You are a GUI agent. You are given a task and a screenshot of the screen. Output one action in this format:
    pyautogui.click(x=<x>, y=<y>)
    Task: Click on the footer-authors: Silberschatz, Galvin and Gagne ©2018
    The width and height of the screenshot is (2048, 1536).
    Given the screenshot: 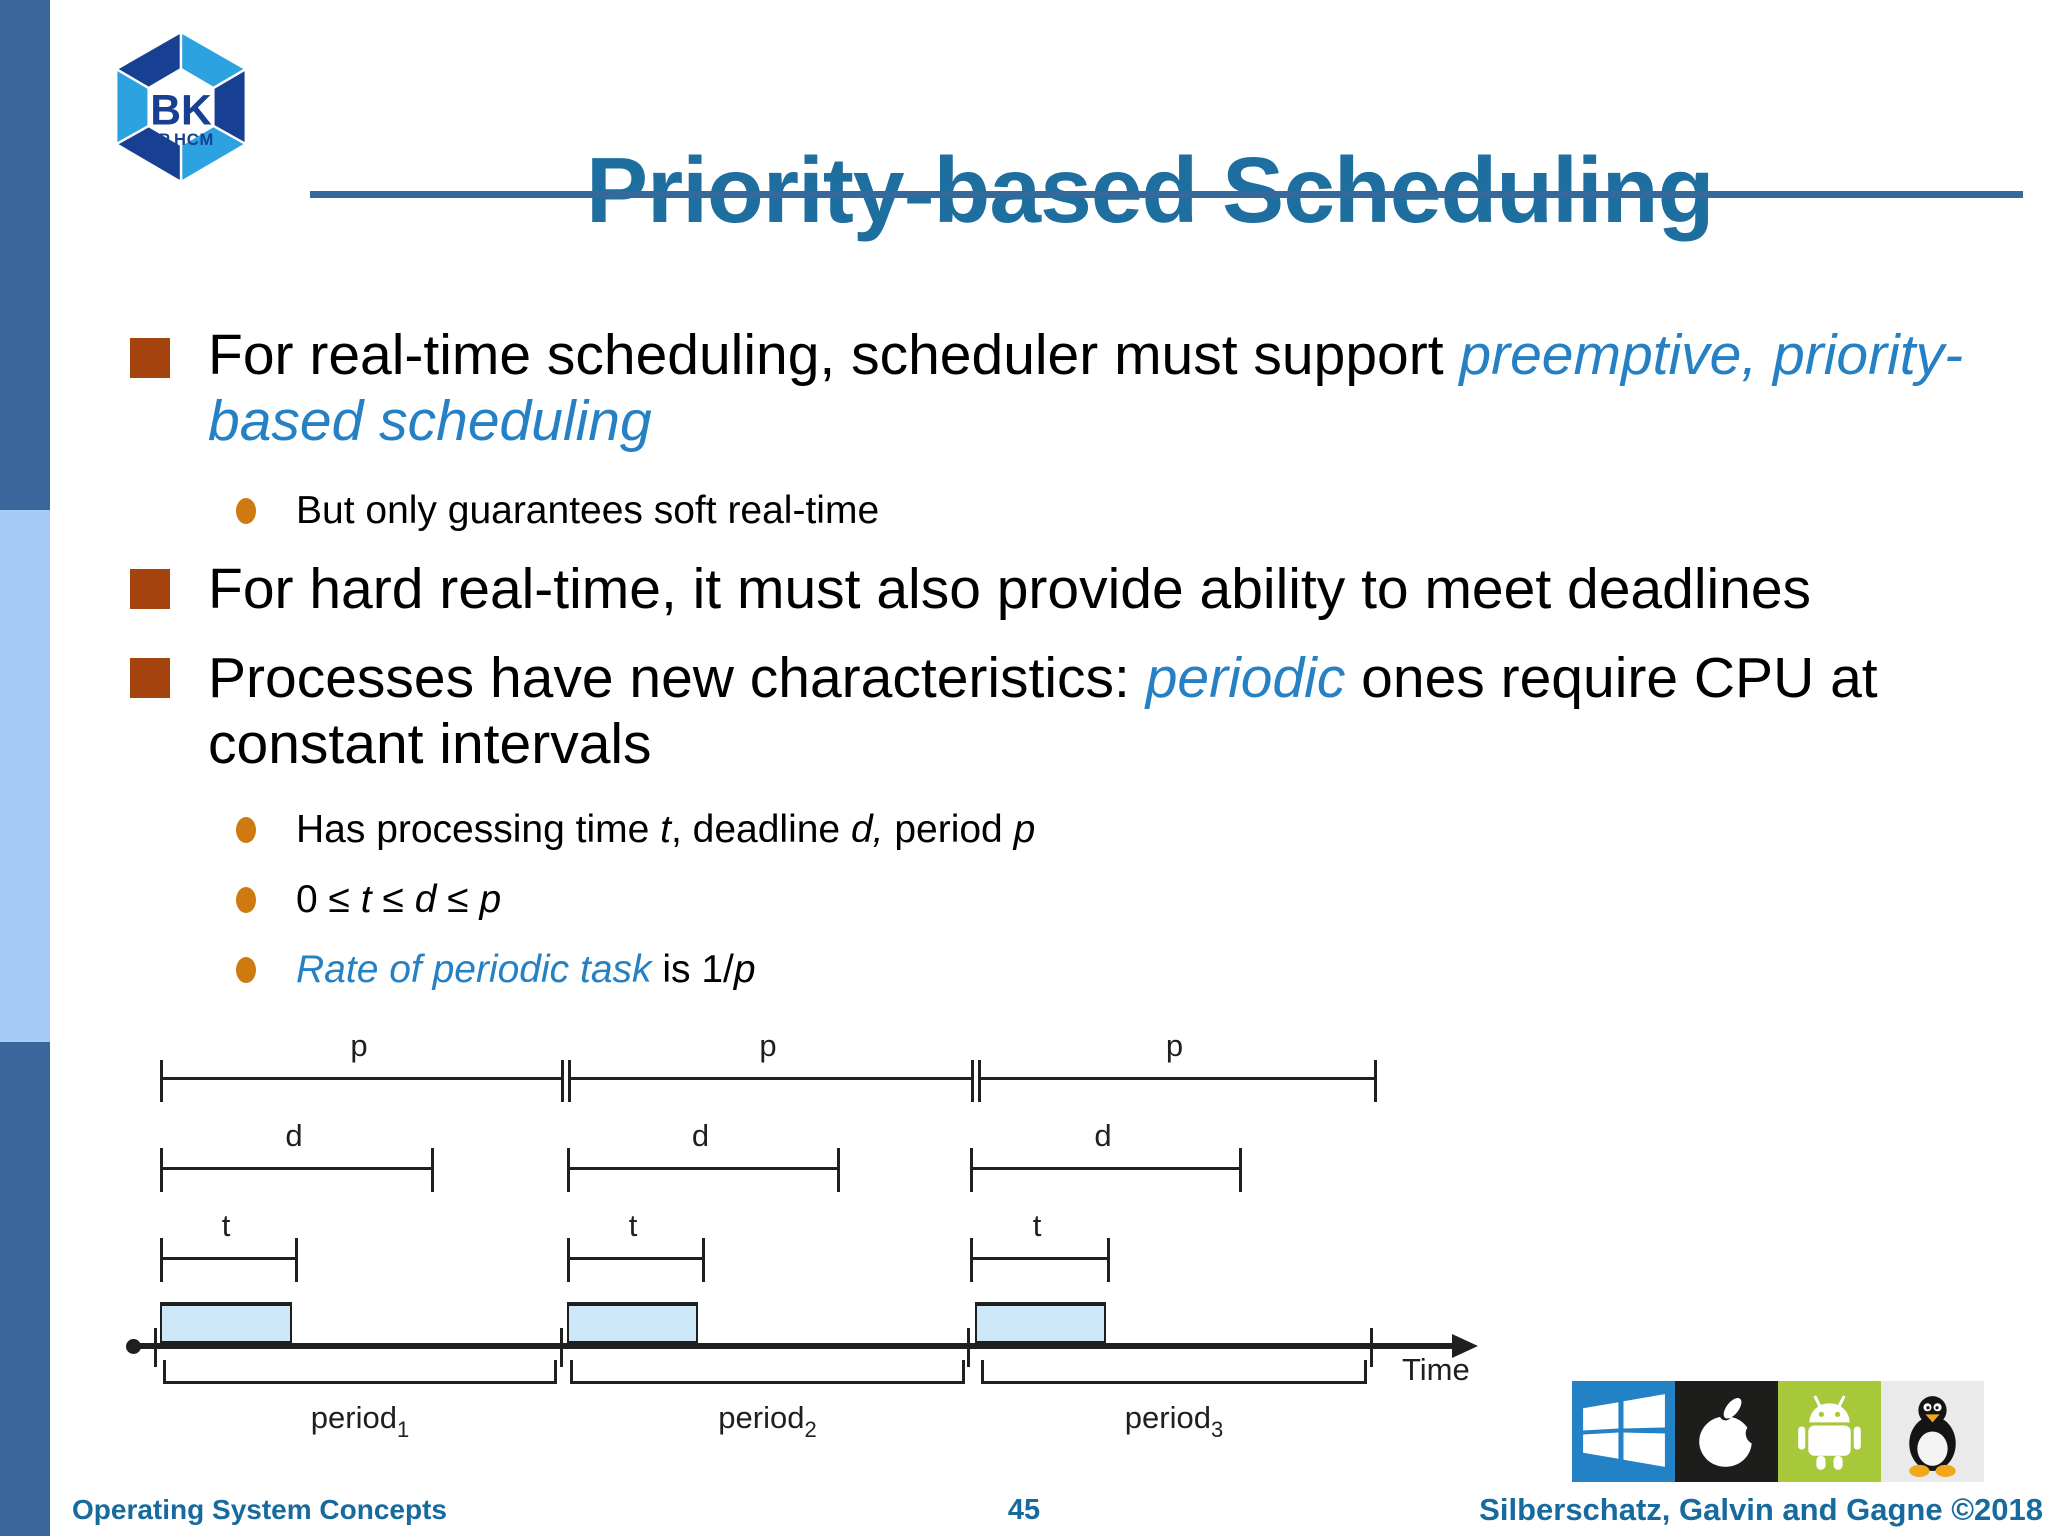 What is the action you would take?
    pyautogui.click(x=1761, y=1509)
    